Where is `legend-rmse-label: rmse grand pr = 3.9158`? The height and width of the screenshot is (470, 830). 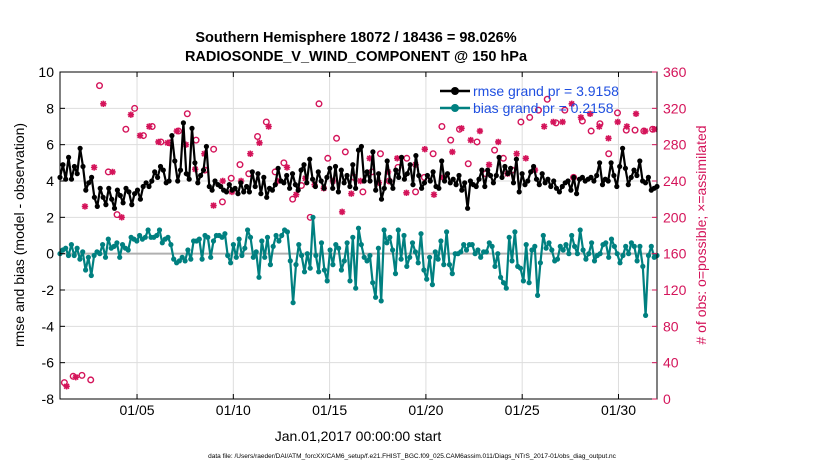 legend-rmse-label: rmse grand pr = 3.9158 is located at coordinates (546, 91).